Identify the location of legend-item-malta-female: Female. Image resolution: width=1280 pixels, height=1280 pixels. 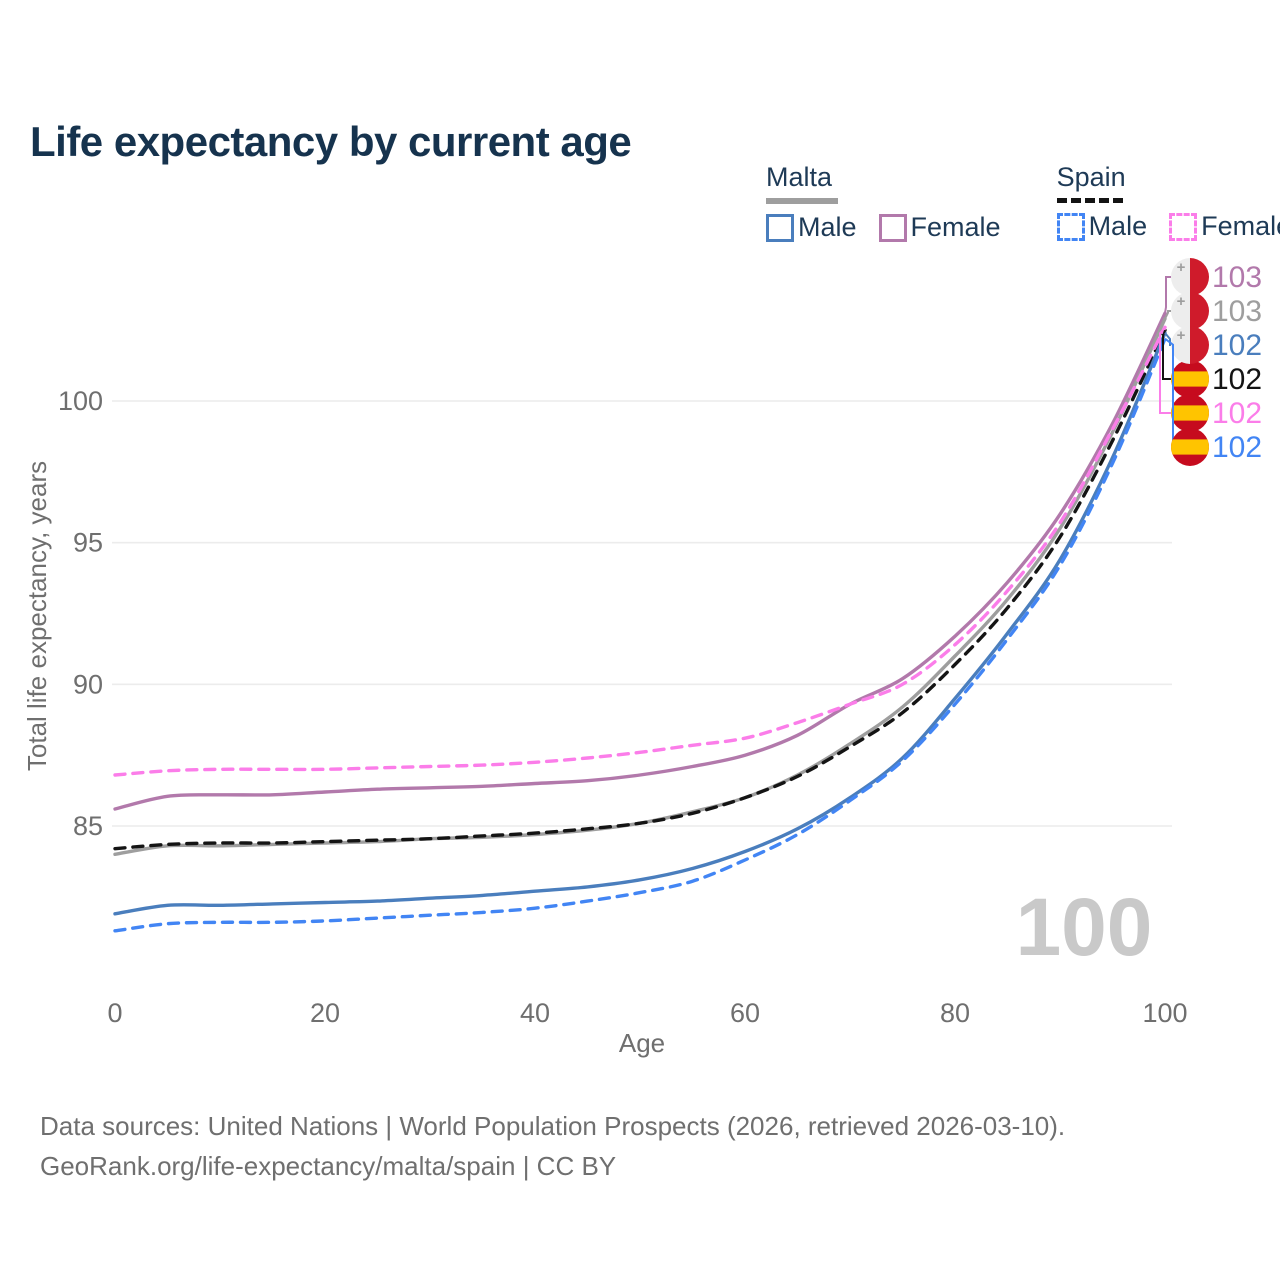
(939, 227).